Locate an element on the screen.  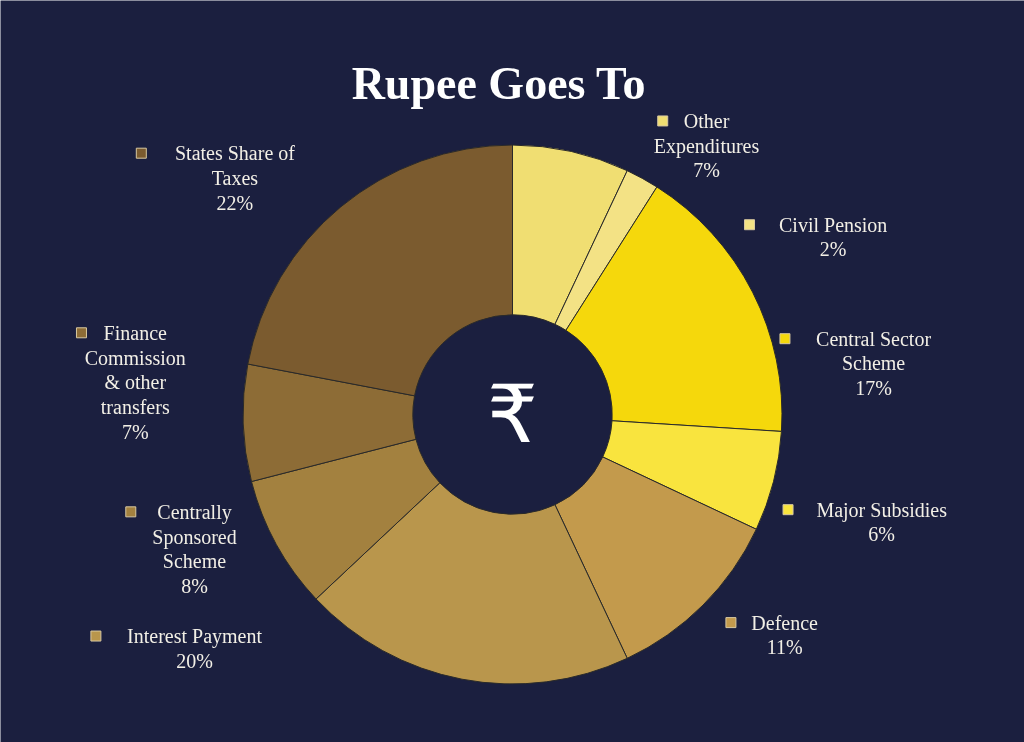
legend-label: Major Subsidies is located at coordinates (882, 510).